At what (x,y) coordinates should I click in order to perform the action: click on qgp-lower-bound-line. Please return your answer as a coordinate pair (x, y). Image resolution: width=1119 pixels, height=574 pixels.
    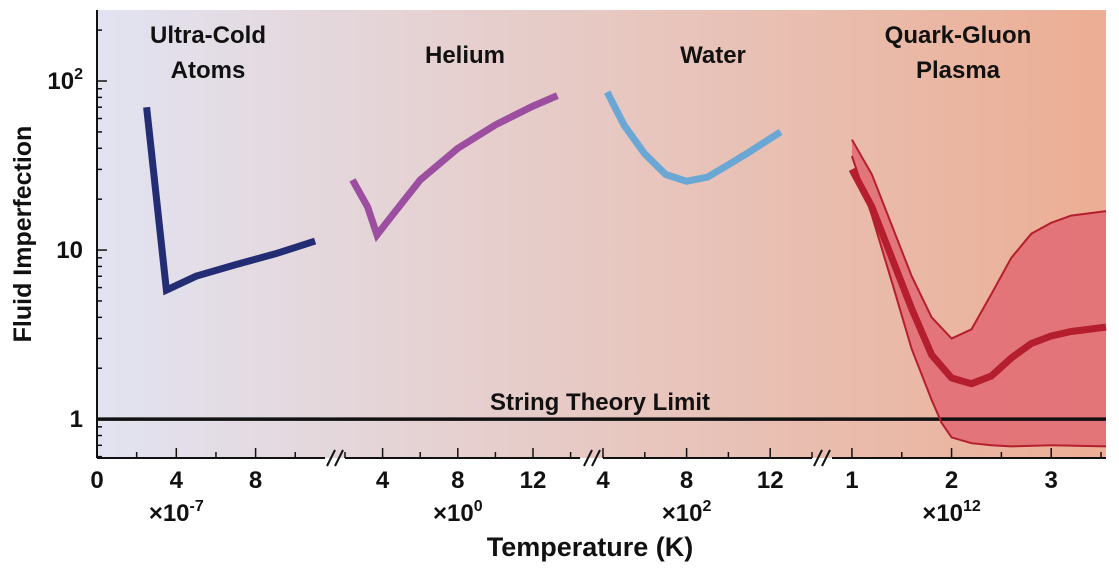
    Looking at the image, I should click on (978, 301).